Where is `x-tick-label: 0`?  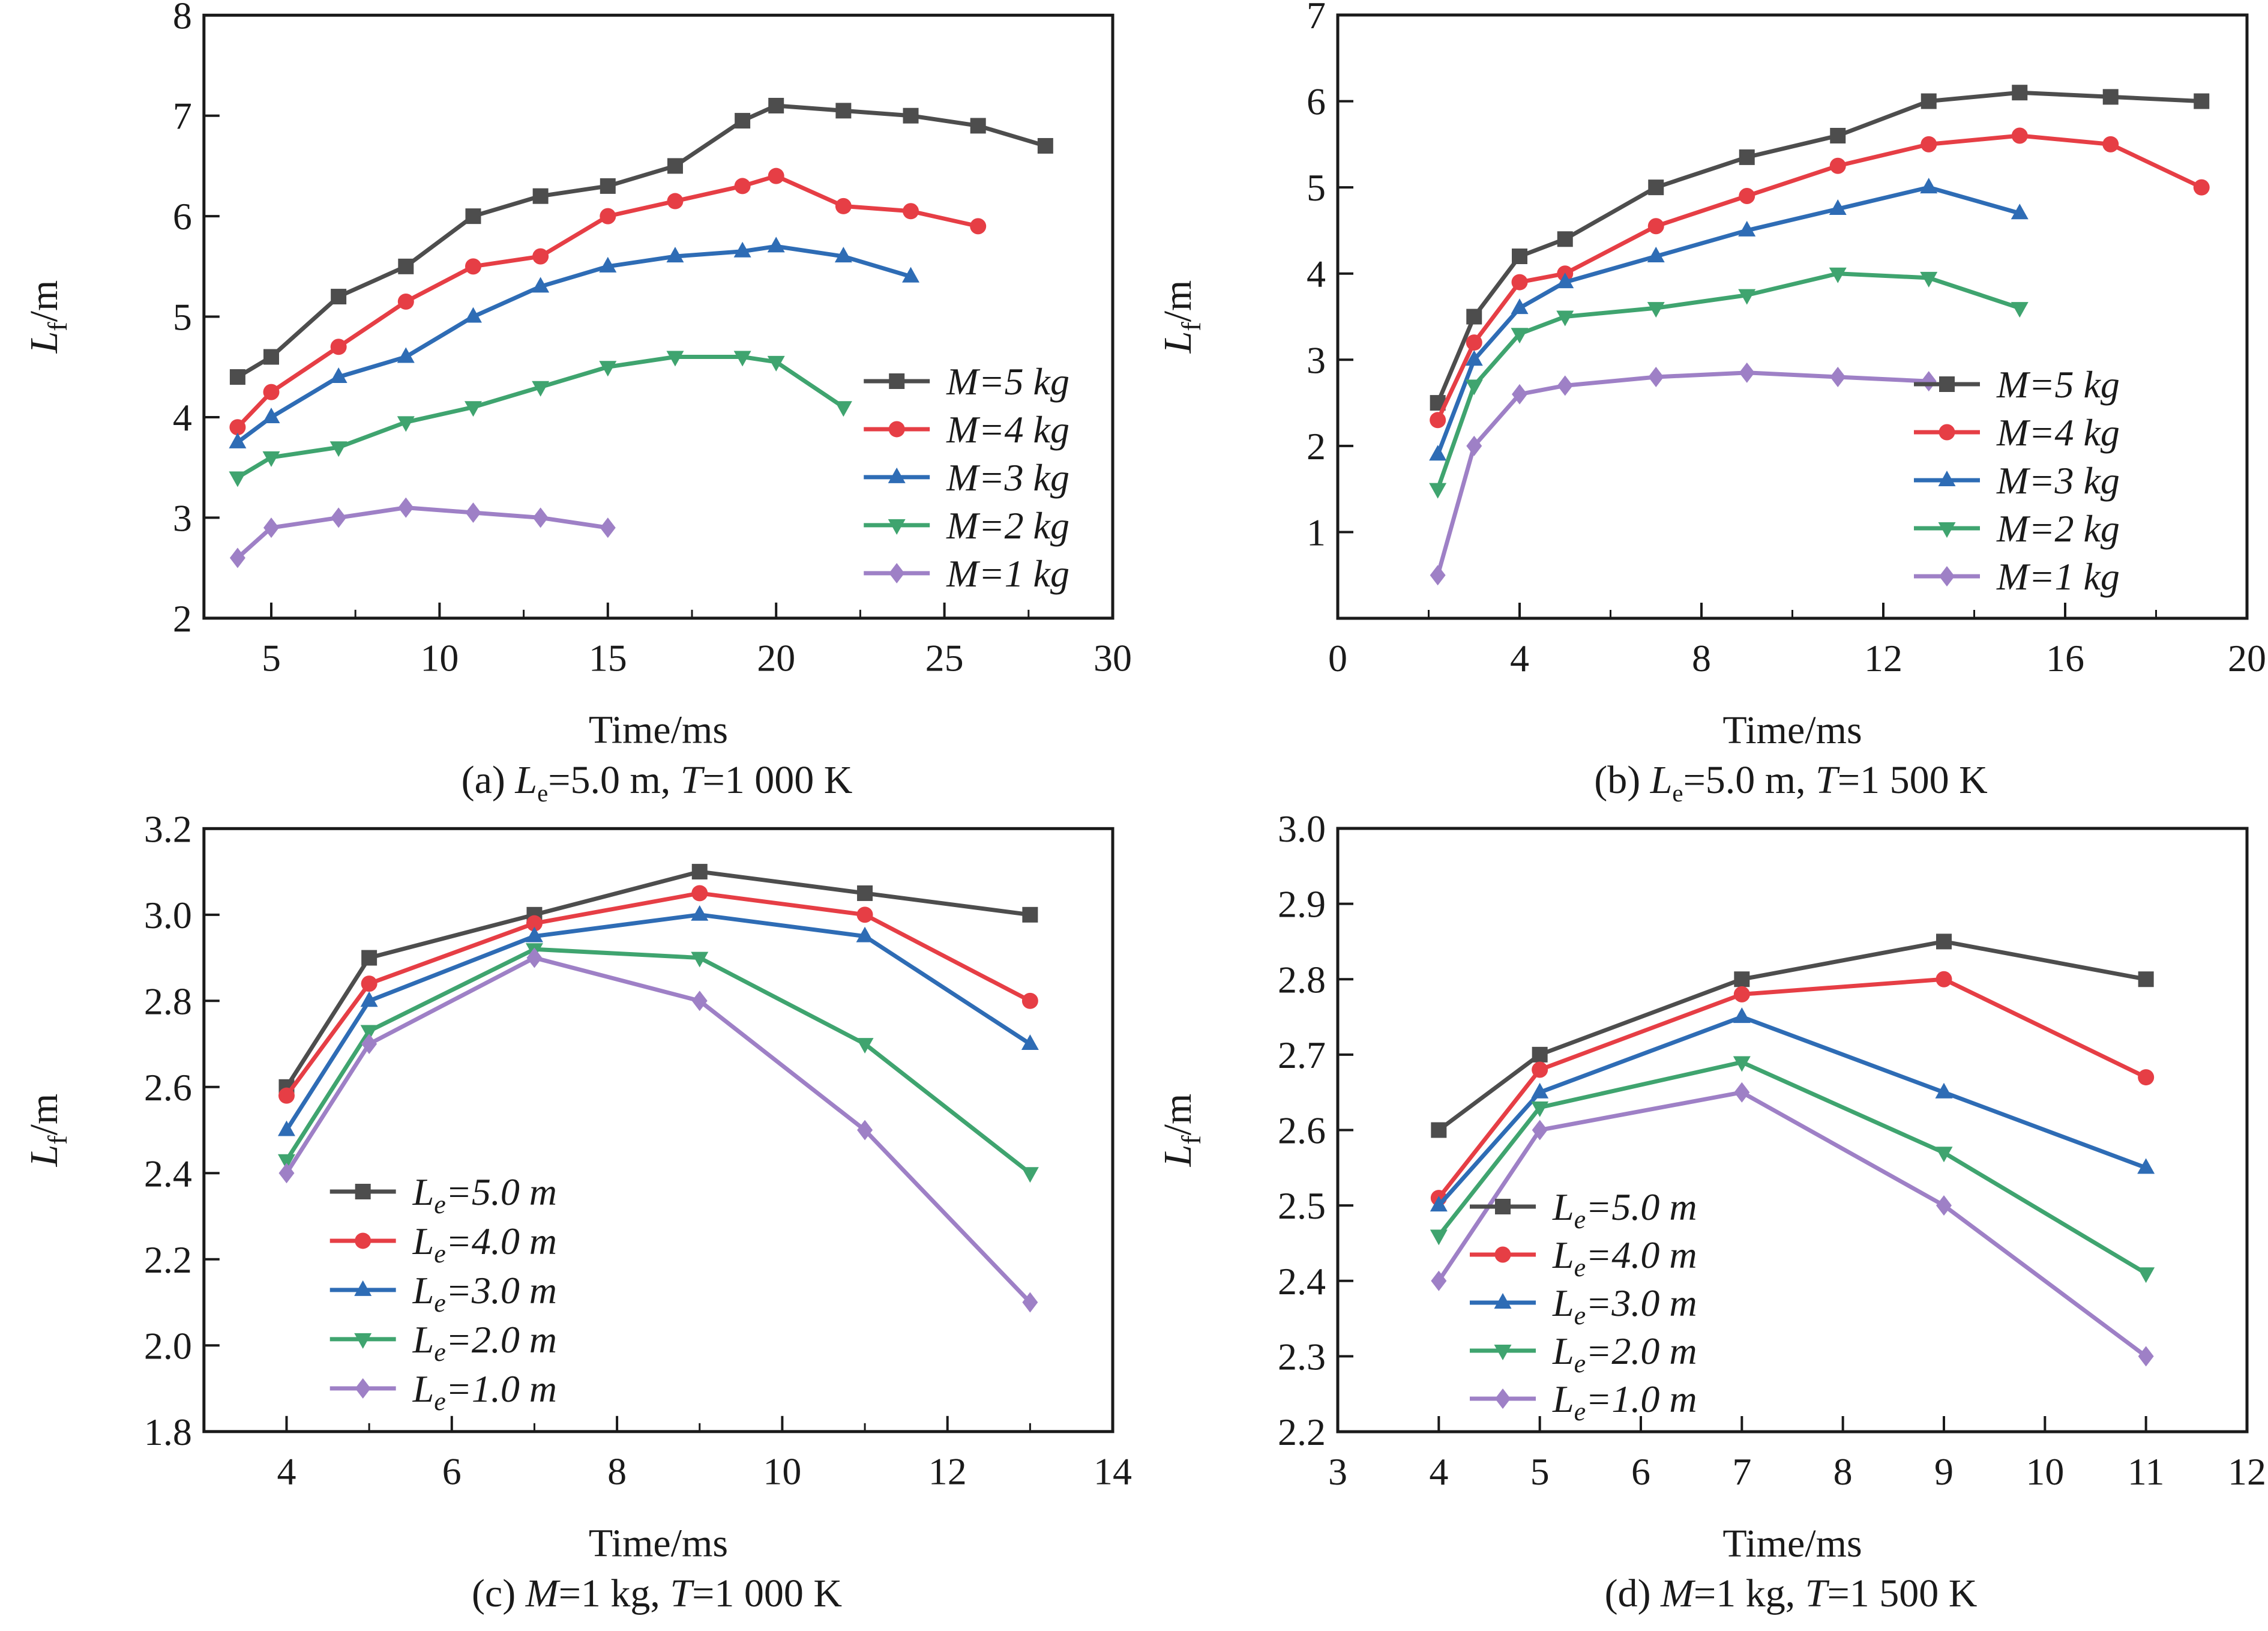
x-tick-label: 0 is located at coordinates (1337, 658).